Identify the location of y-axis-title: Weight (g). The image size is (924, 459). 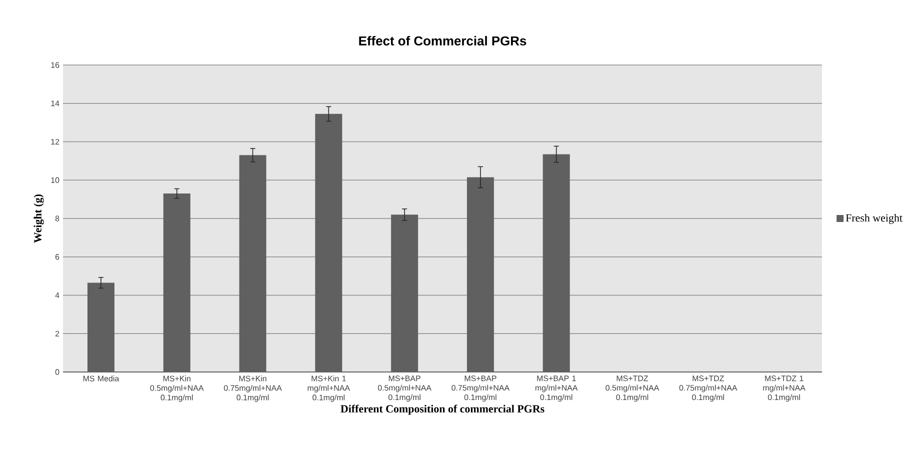
(39, 218).